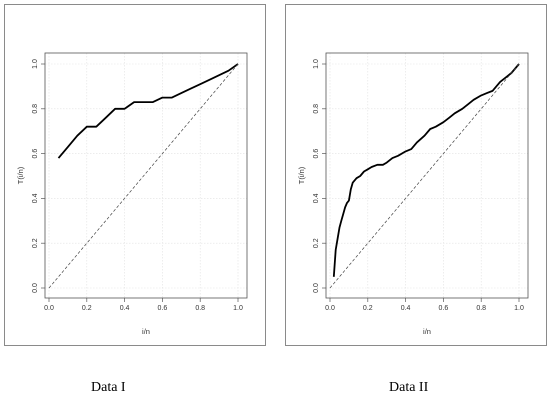 This screenshot has height=400, width=550. What do you see at coordinates (108, 387) in the screenshot?
I see `caption-data-1: Data I` at bounding box center [108, 387].